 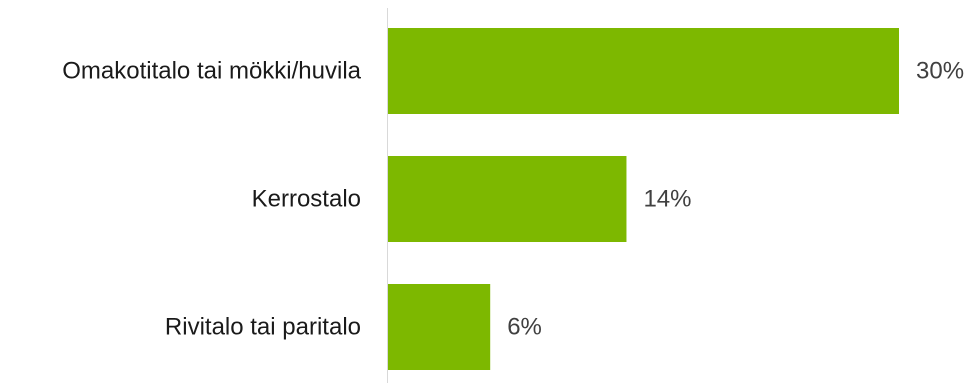 I want to click on category-label: Kerrostalo, so click(x=306, y=199).